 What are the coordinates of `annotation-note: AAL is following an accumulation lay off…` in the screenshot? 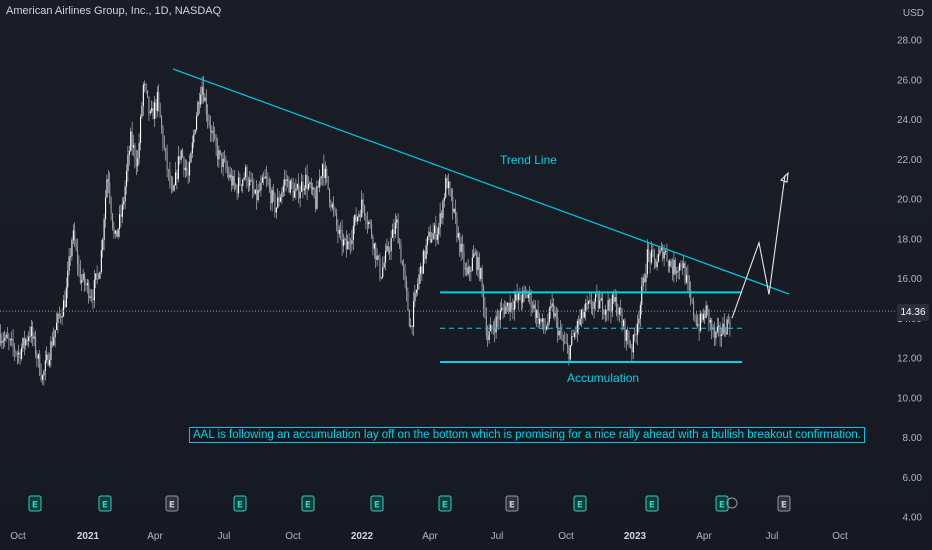 It's located at (527, 435).